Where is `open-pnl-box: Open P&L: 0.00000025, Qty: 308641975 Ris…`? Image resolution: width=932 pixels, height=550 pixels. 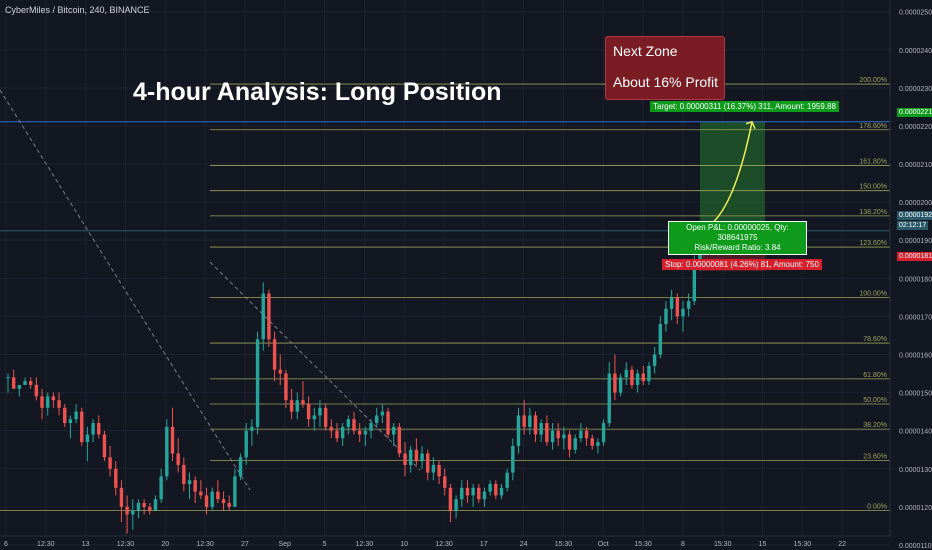 open-pnl-box: Open P&L: 0.00000025, Qty: 308641975 Ris… is located at coordinates (737, 238).